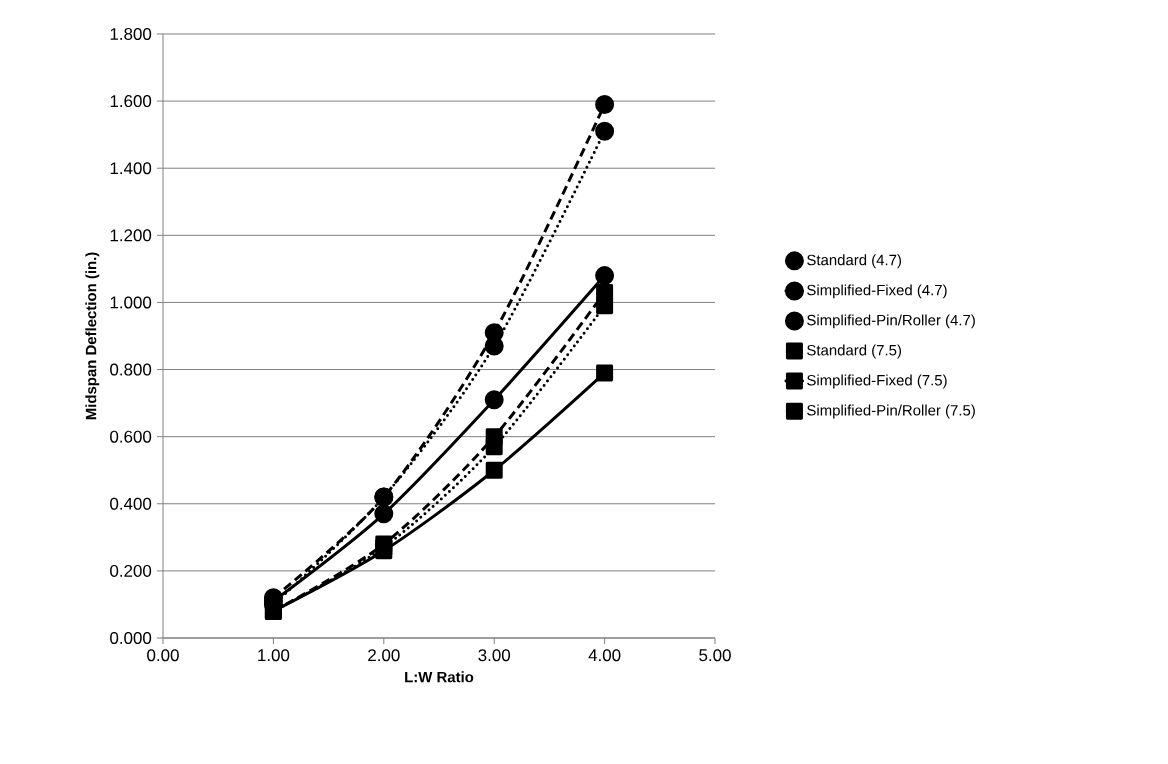 This screenshot has width=1168, height=764. What do you see at coordinates (854, 351) in the screenshot?
I see `legend-label: Standard (7.5)` at bounding box center [854, 351].